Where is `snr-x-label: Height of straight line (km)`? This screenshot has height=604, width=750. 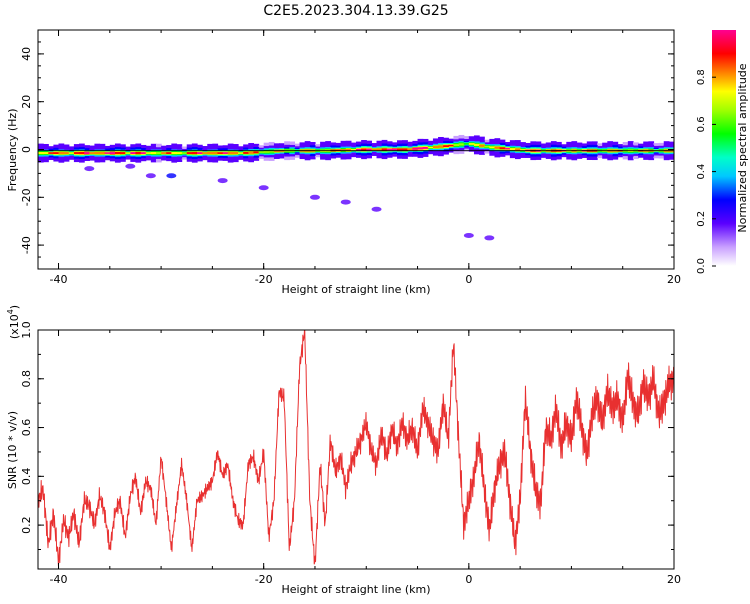
snr-x-label: Height of straight line (km) is located at coordinates (355, 589).